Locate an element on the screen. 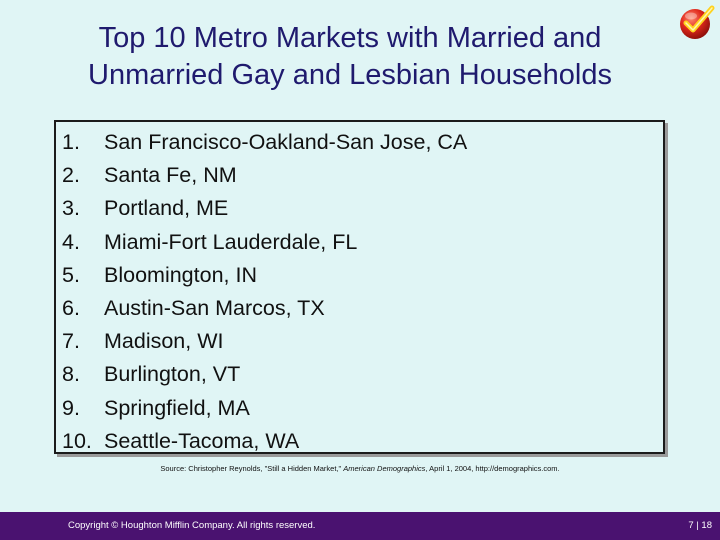  list-item-text: Madison, WI is located at coordinates (164, 341).